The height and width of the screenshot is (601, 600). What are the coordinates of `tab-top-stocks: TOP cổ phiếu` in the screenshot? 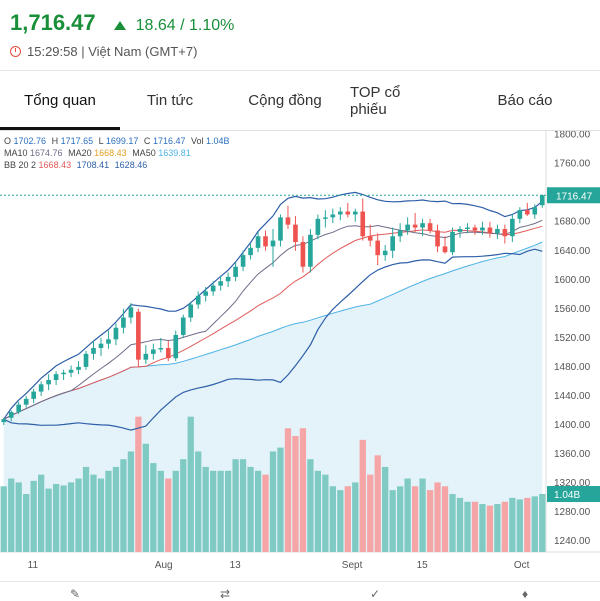 It's located at (400, 100).